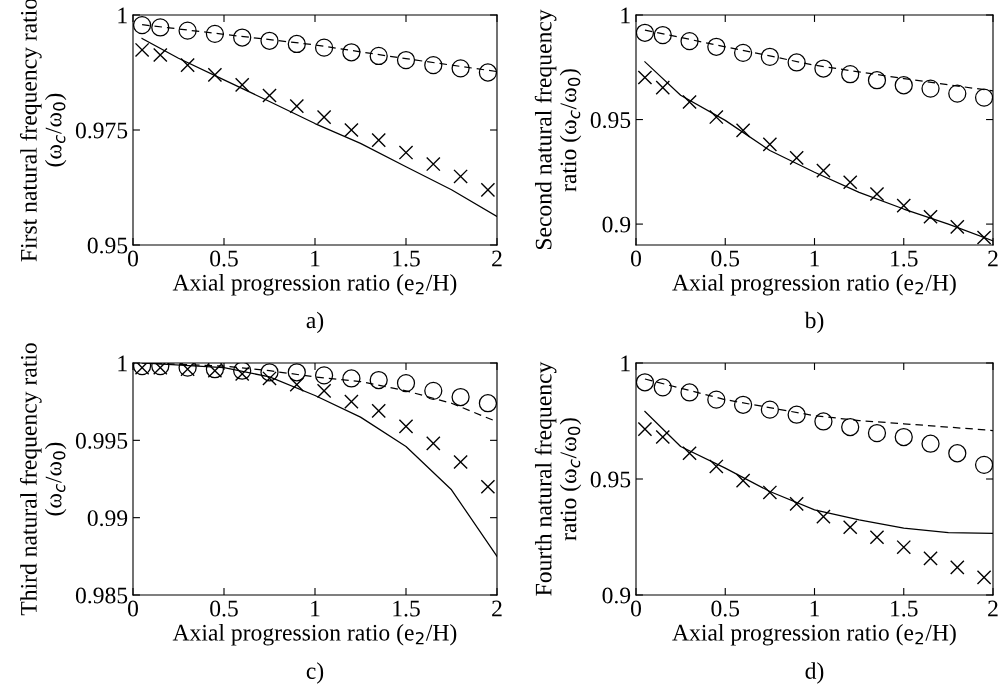  Describe the element at coordinates (101, 130) in the screenshot. I see `y-tick-label: 0.975` at that location.